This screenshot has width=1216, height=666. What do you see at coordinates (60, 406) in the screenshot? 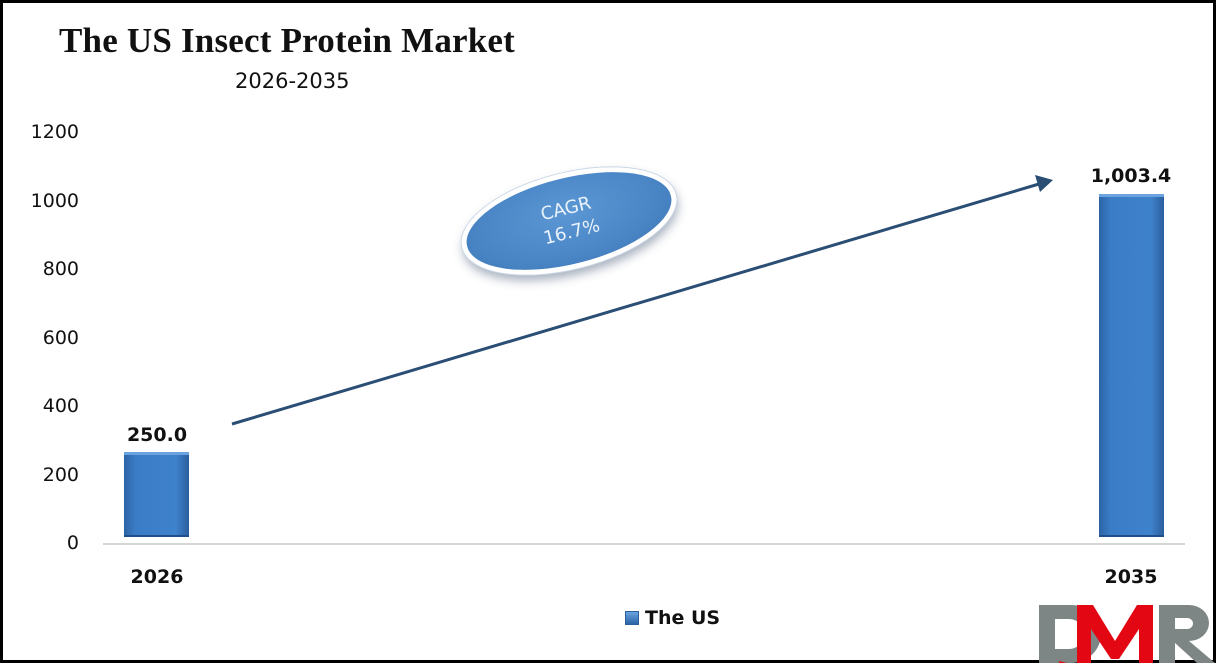
I see `y-tick-400: 400` at bounding box center [60, 406].